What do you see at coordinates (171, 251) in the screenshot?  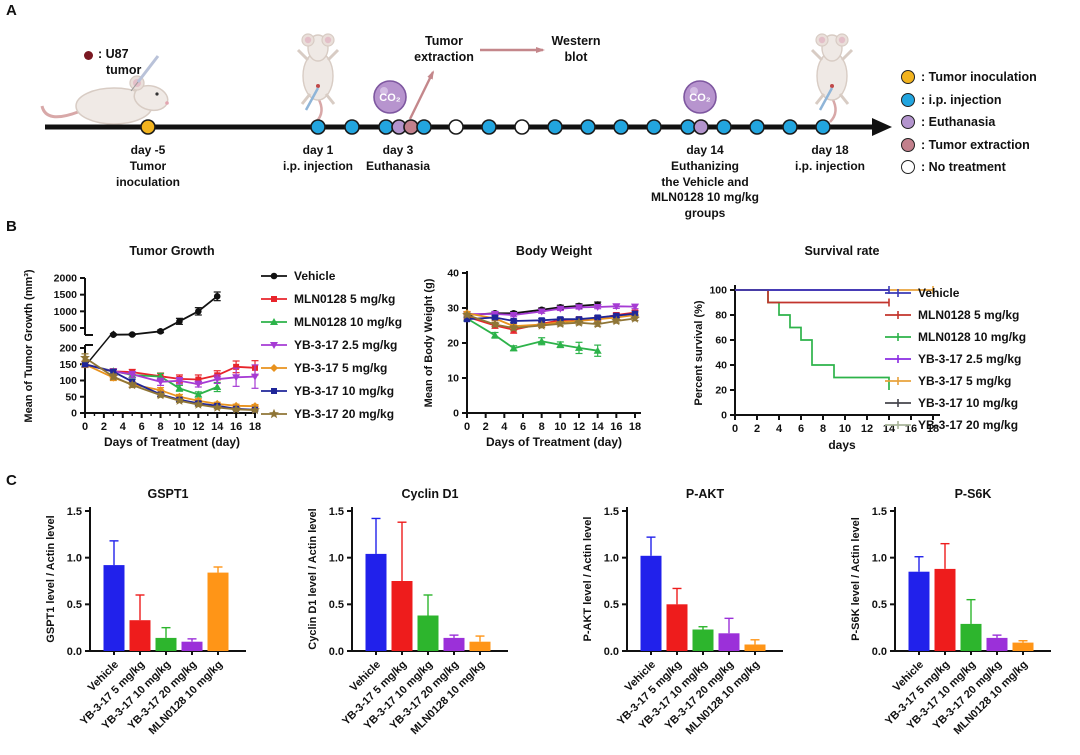 I see `svg-text: Tumor Growth` at bounding box center [171, 251].